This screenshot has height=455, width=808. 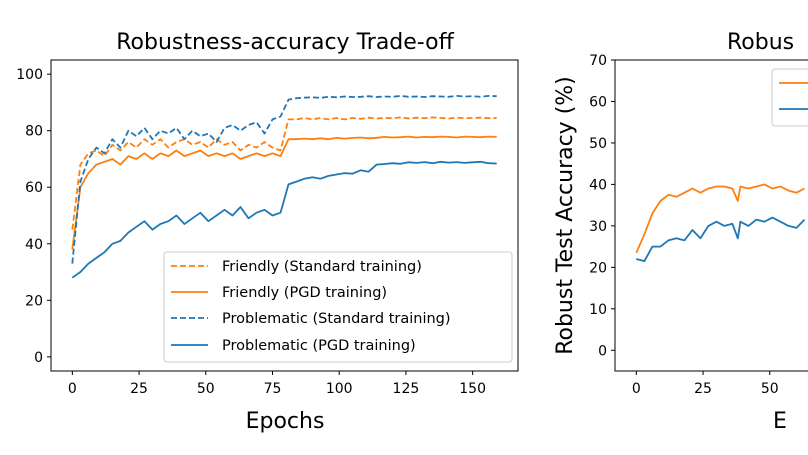 What do you see at coordinates (780, 421) in the screenshot?
I see `x-axis-label: E` at bounding box center [780, 421].